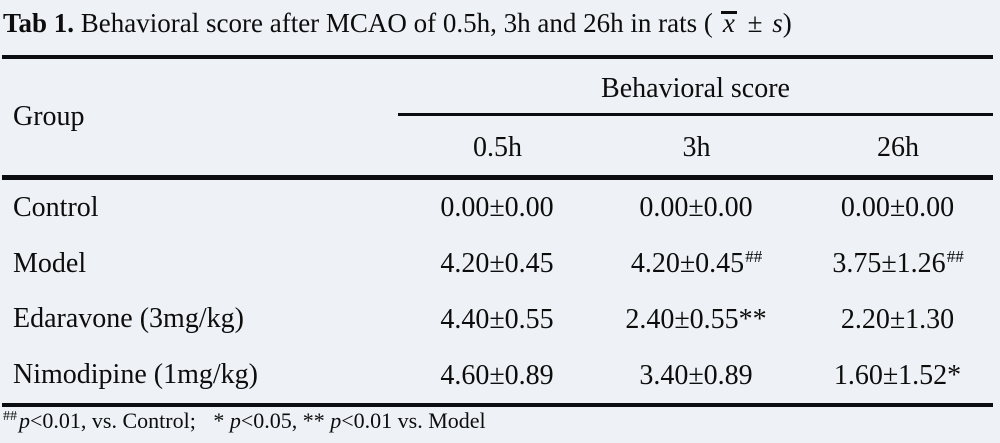  I want to click on cell-value: 3.40±0.89, so click(696, 375).